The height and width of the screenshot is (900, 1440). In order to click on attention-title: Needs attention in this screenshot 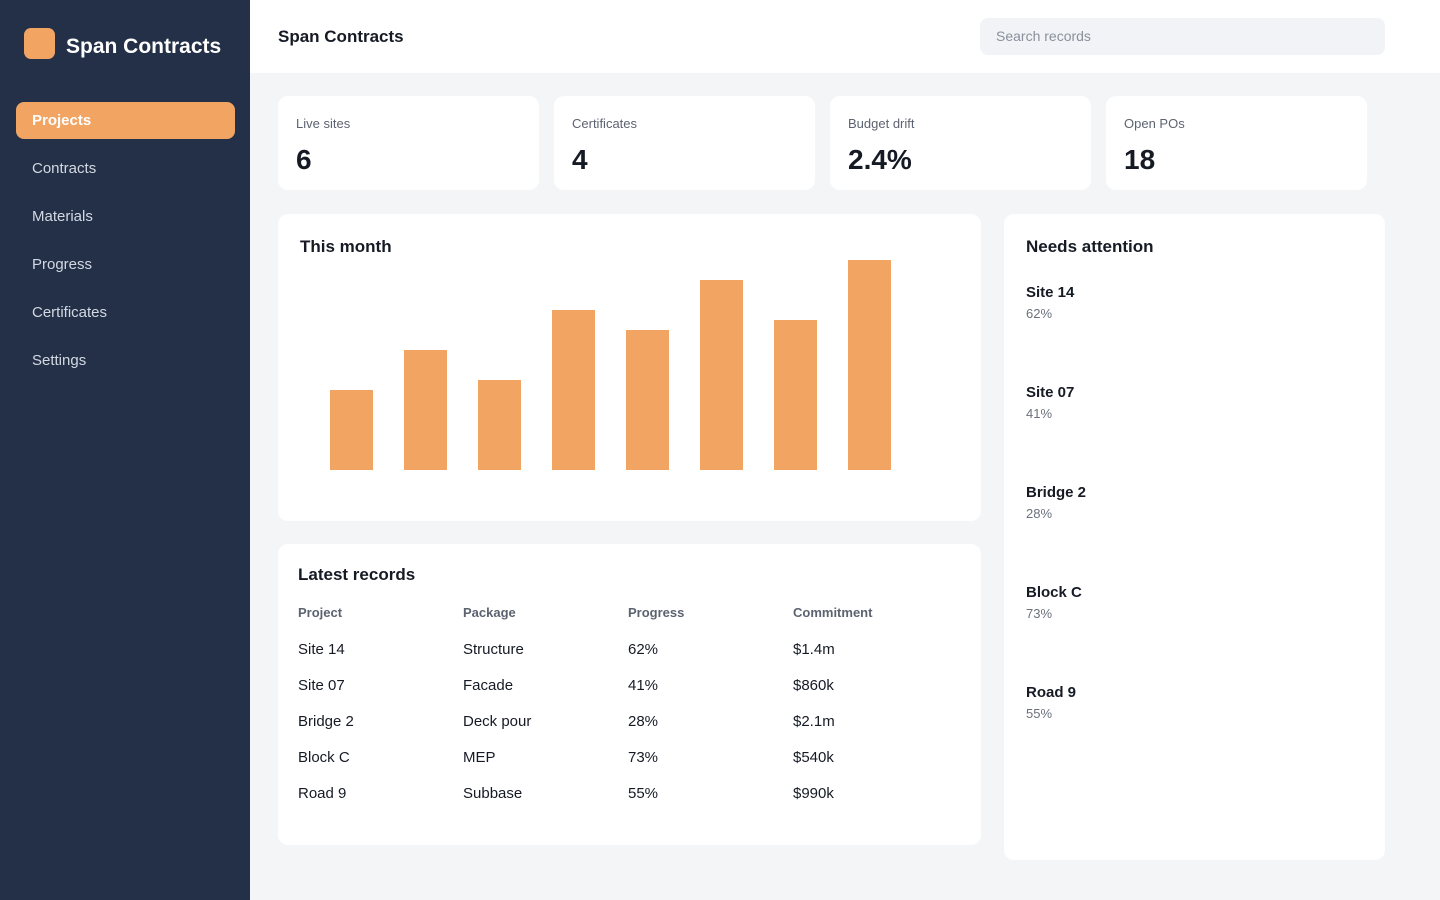, I will do `click(1090, 246)`.